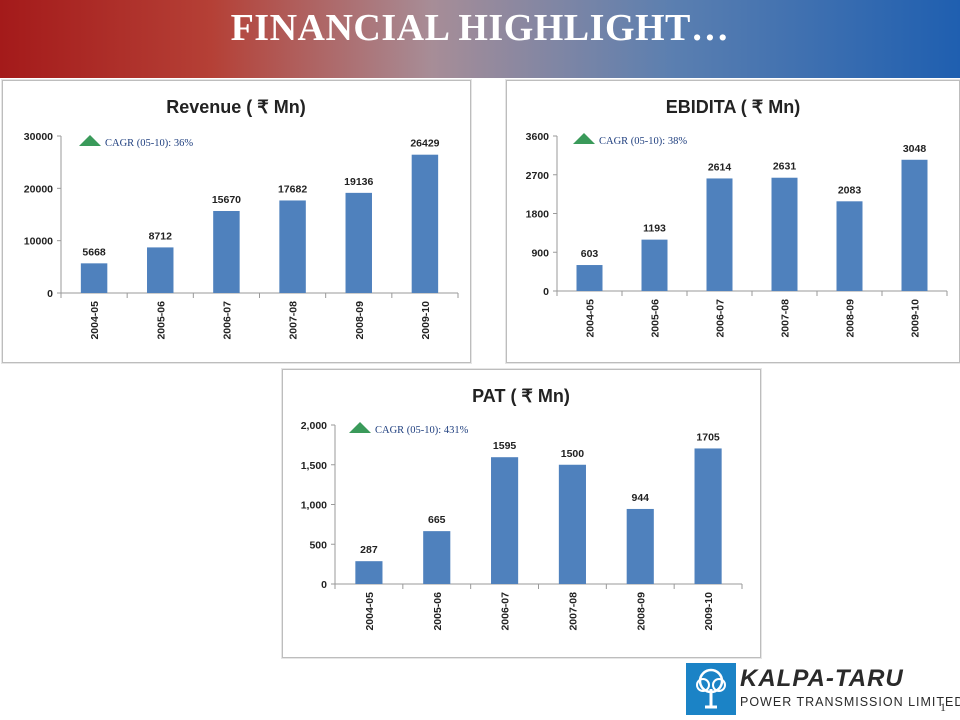 The image size is (960, 720). What do you see at coordinates (851, 318) in the screenshot?
I see `ebidita-x-tick-label: 2008-09` at bounding box center [851, 318].